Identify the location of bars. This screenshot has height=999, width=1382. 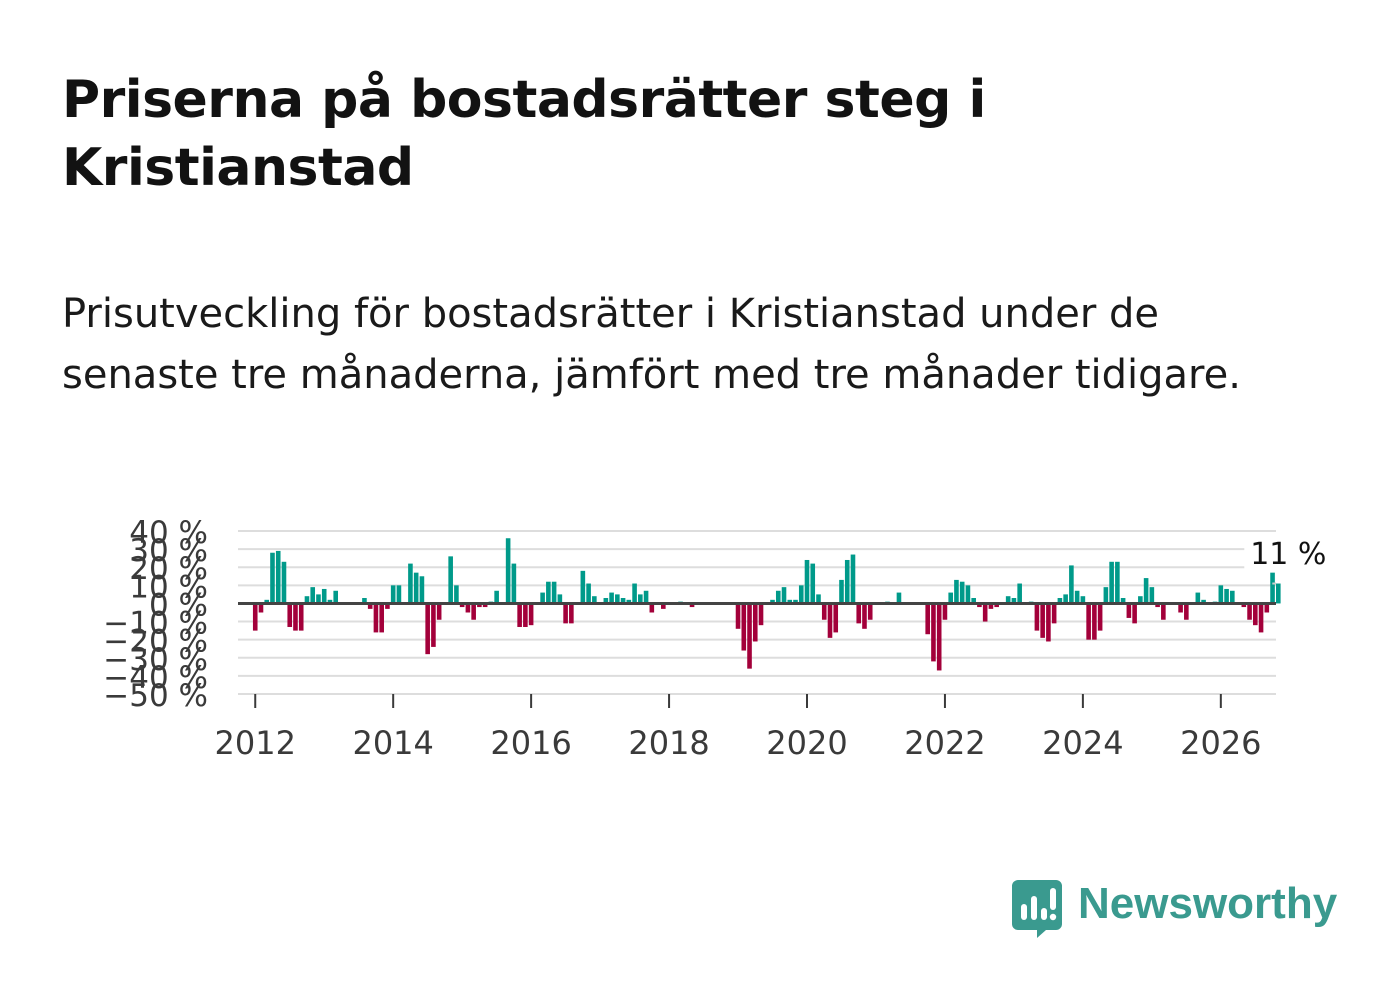
(766, 604).